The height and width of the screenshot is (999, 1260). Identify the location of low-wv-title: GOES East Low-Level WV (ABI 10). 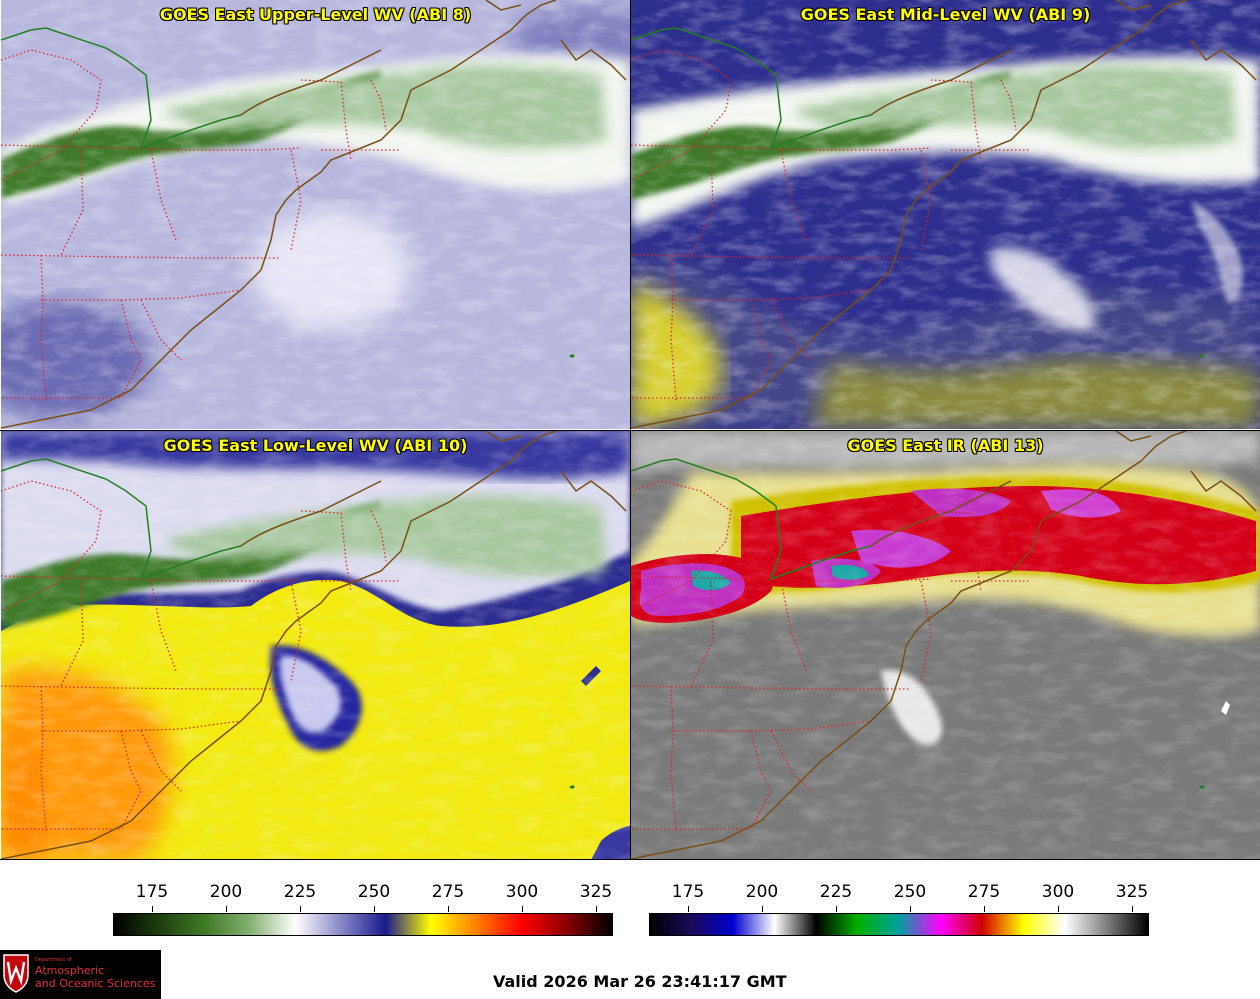
(315, 445).